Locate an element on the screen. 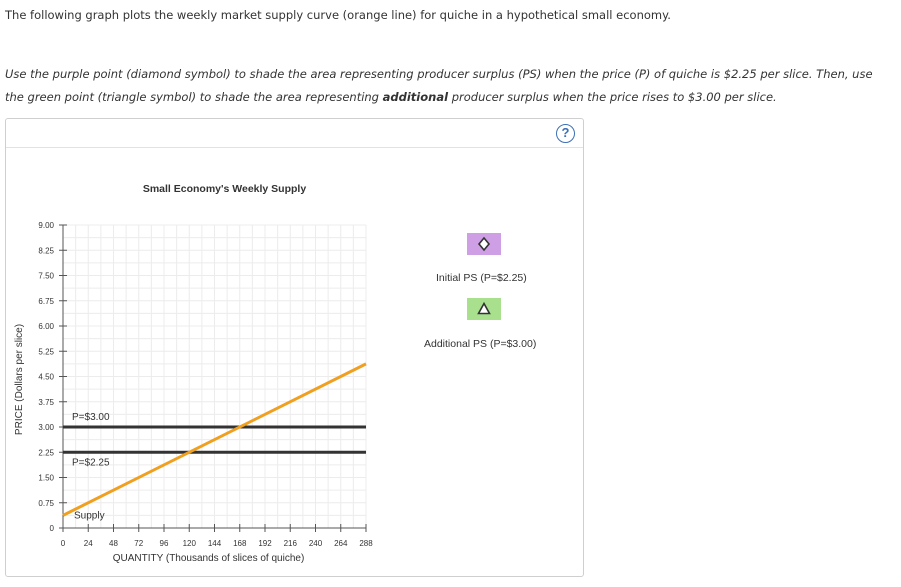 This screenshot has width=901, height=587. y-tick-label: 6.75 is located at coordinates (46, 301).